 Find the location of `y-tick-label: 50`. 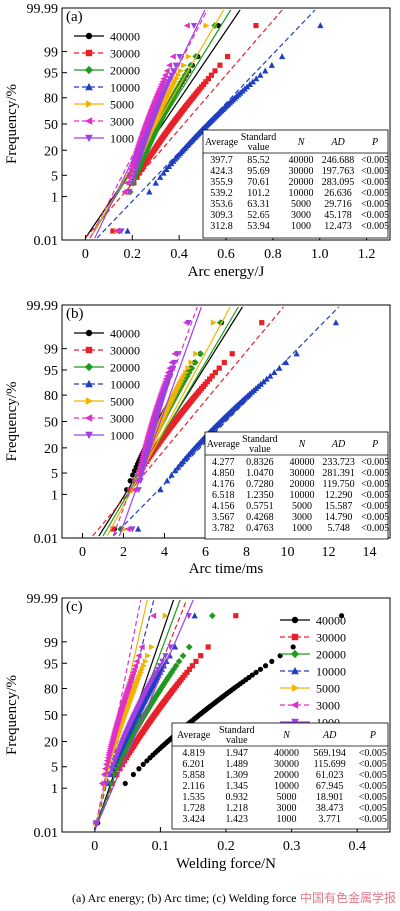

y-tick-label: 50 is located at coordinates (51, 125).